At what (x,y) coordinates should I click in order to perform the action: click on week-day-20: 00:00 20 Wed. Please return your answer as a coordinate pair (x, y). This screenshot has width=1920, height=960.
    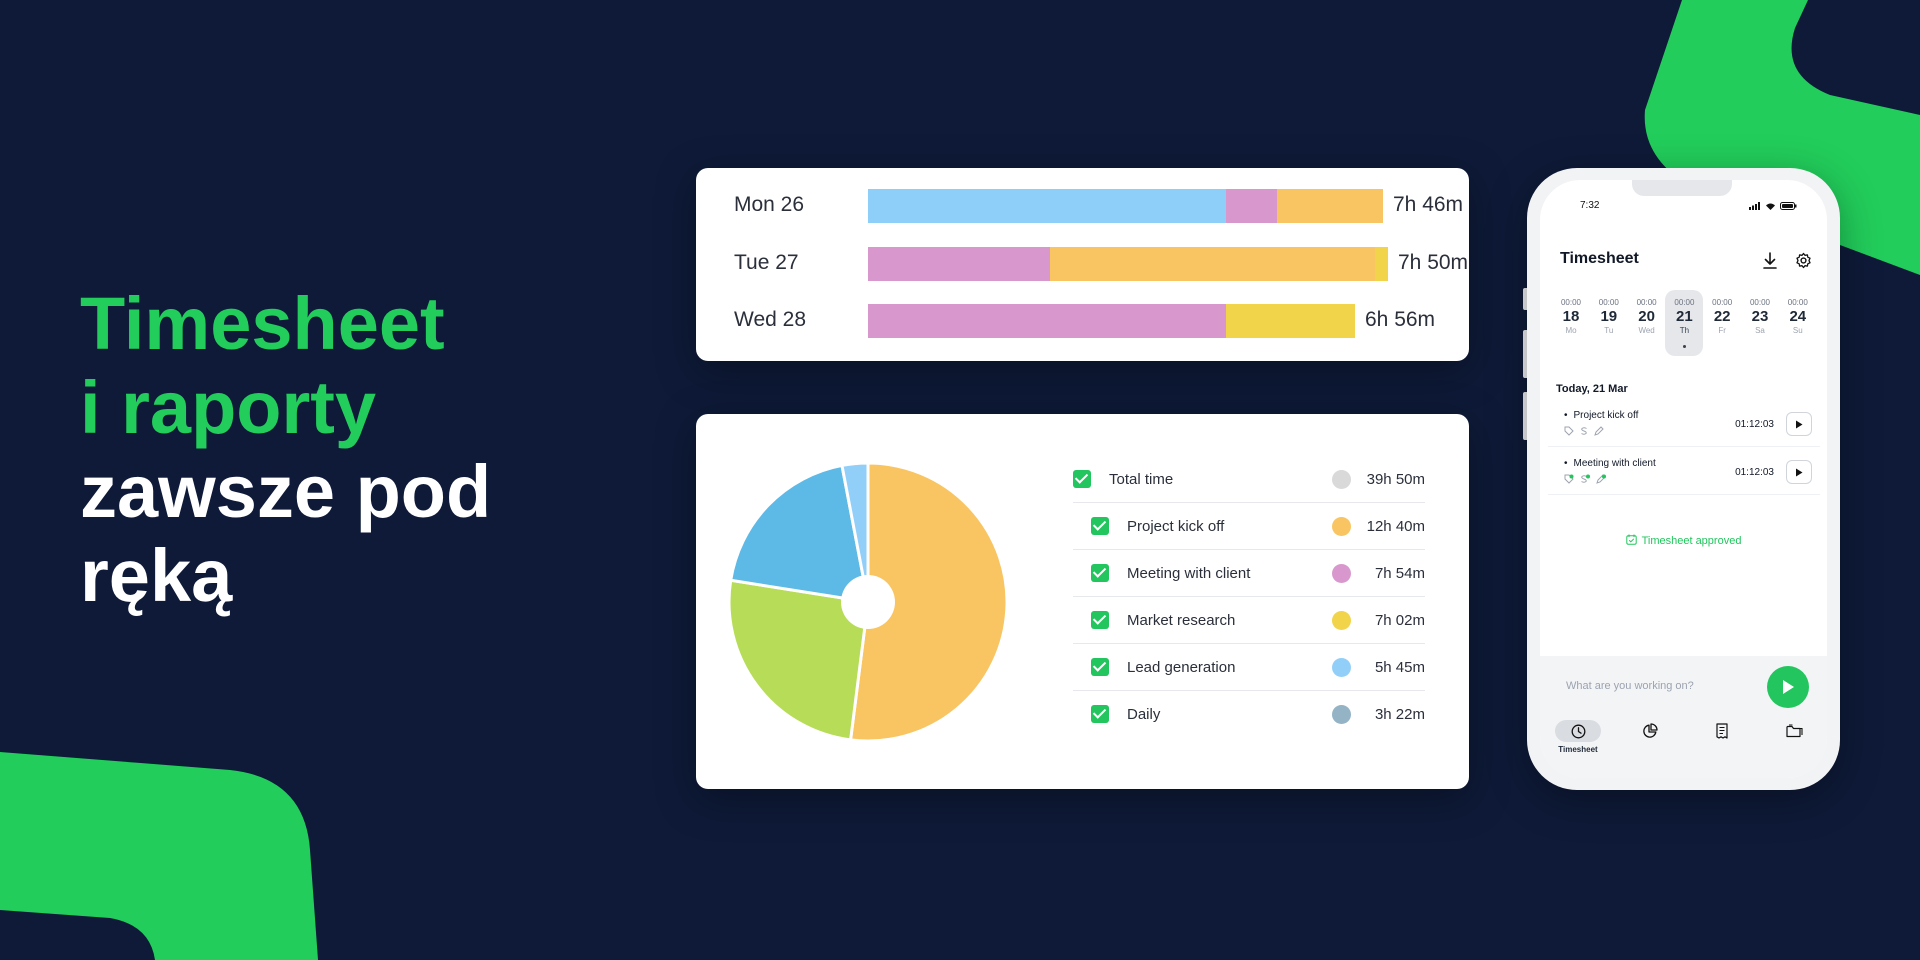
    Looking at the image, I should click on (1647, 323).